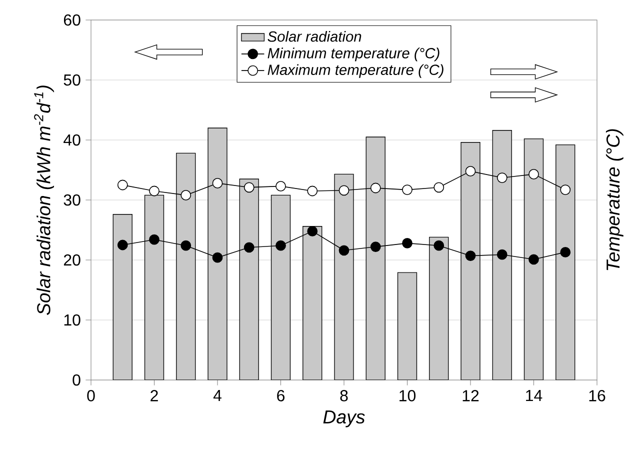 The image size is (644, 460). I want to click on y-tick-label: 60, so click(72, 20).